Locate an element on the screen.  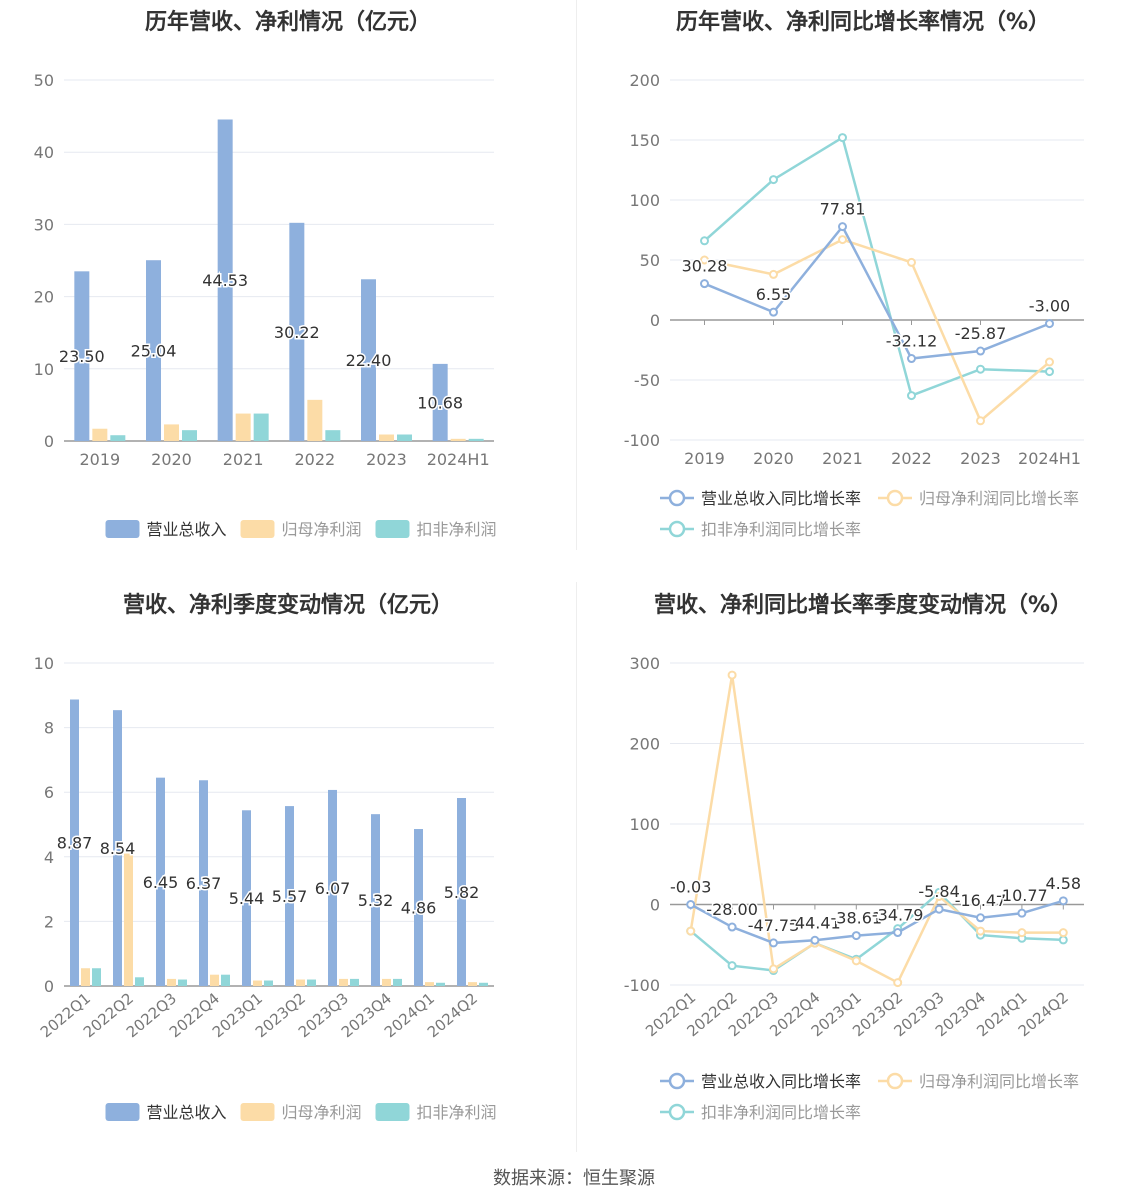
y-tick-label: 0 is located at coordinates (655, 320).